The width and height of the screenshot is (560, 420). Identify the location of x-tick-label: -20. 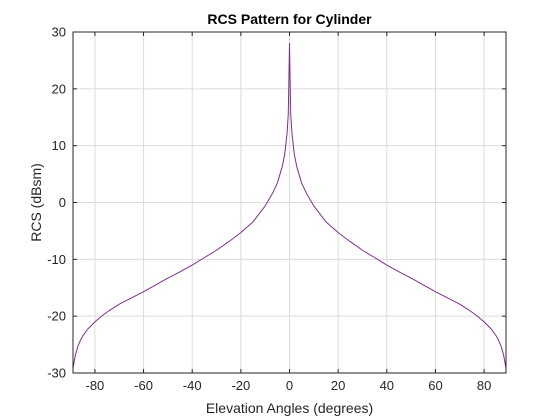
(240, 385).